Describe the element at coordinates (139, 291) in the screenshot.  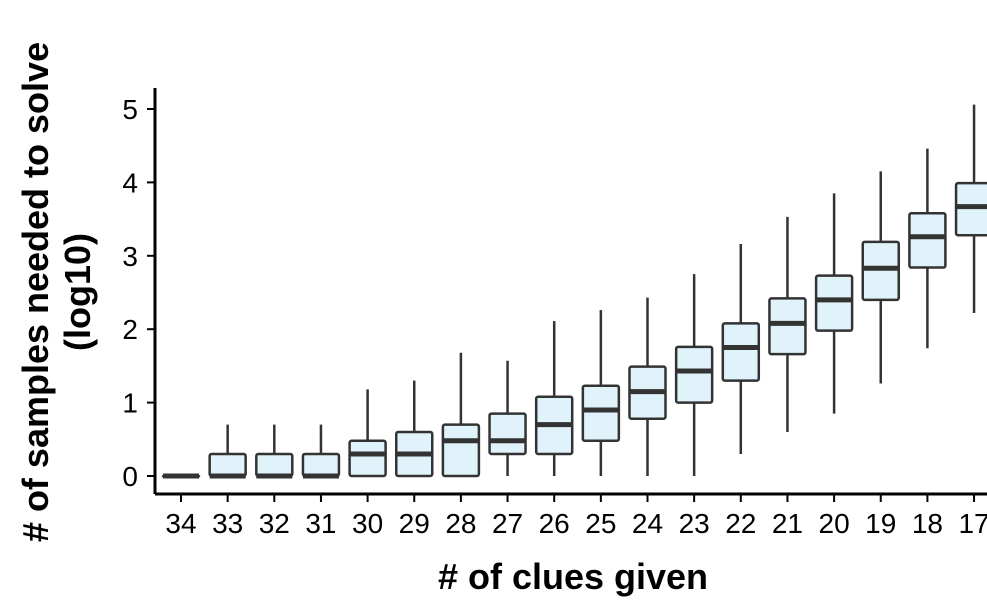
I see `y-axis: 0 1 2 3 4 5` at that location.